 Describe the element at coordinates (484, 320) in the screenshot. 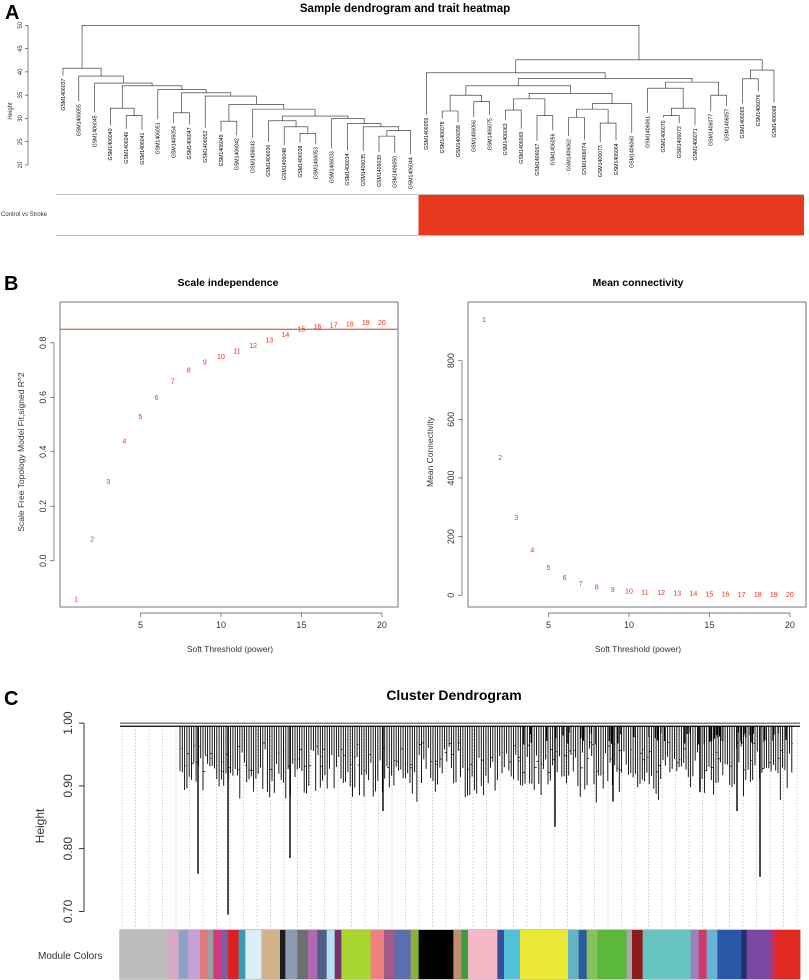

I see `mean-connectivity-point-label: 1` at that location.